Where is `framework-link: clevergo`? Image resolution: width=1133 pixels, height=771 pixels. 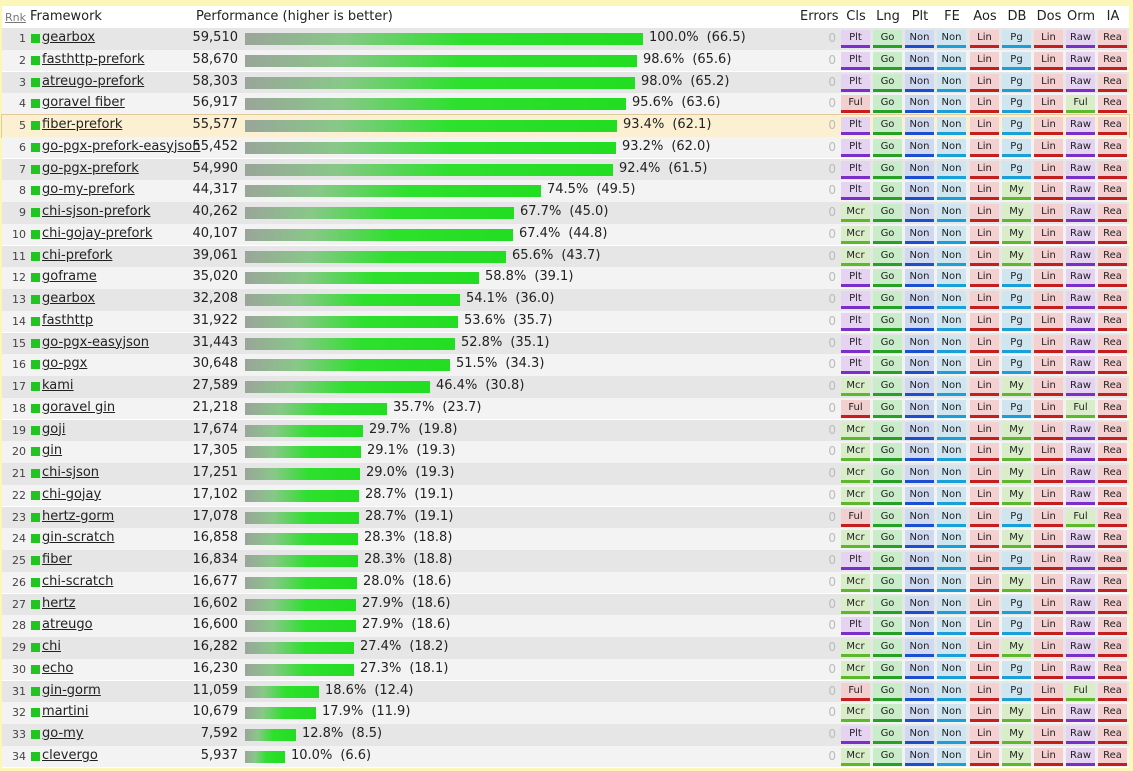 framework-link: clevergo is located at coordinates (70, 755).